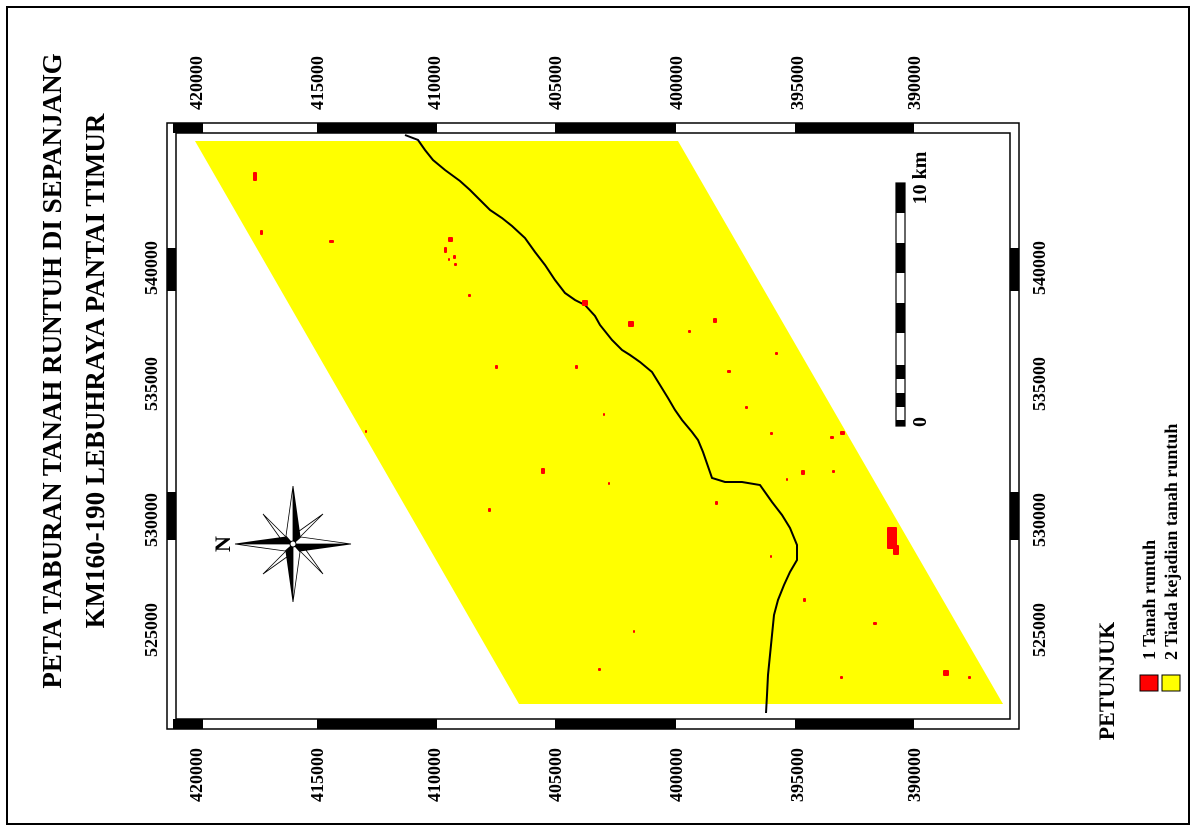 The width and height of the screenshot is (1198, 833). What do you see at coordinates (434, 83) in the screenshot?
I see `coord-label-left: 410000` at bounding box center [434, 83].